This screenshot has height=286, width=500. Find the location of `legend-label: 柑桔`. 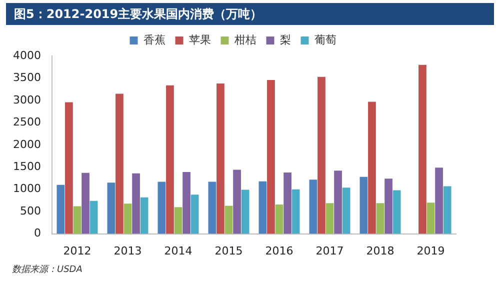

legend-label: 柑桔 is located at coordinates (244, 39).